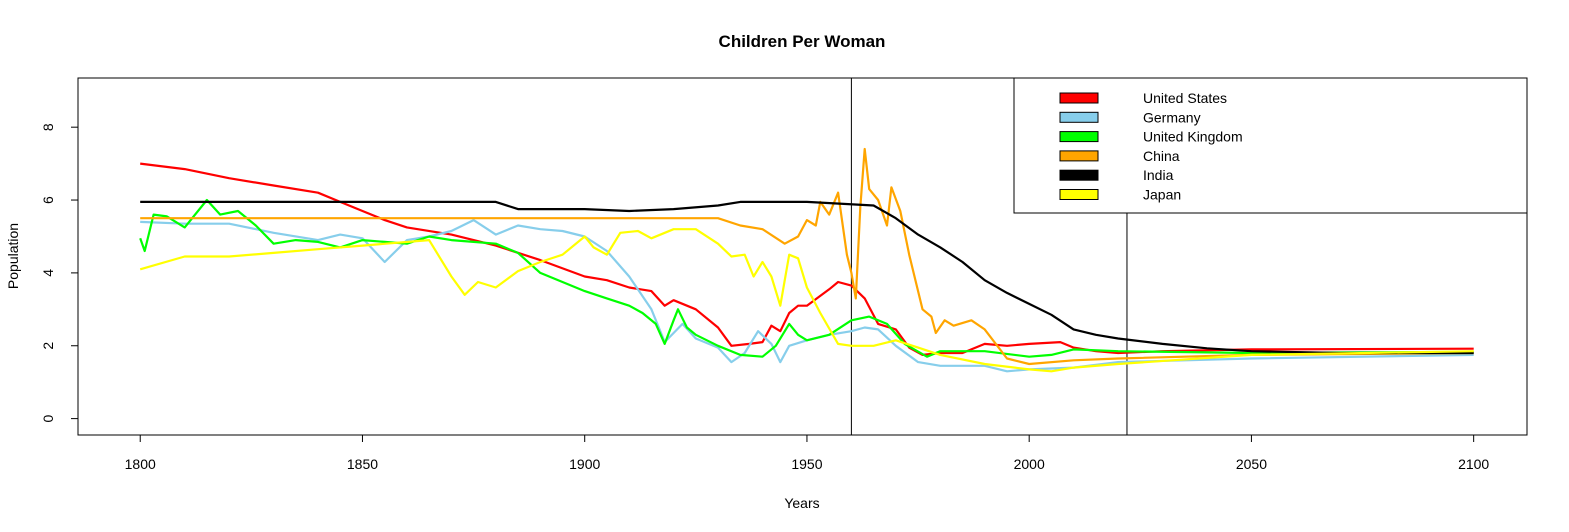 The image size is (1569, 532). What do you see at coordinates (1251, 464) in the screenshot?
I see `x-tick-label: 2050` at bounding box center [1251, 464].